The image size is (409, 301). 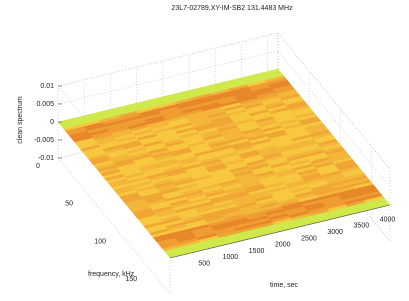 What do you see at coordinates (38, 166) in the screenshot?
I see `y-tick-label: 0` at bounding box center [38, 166].